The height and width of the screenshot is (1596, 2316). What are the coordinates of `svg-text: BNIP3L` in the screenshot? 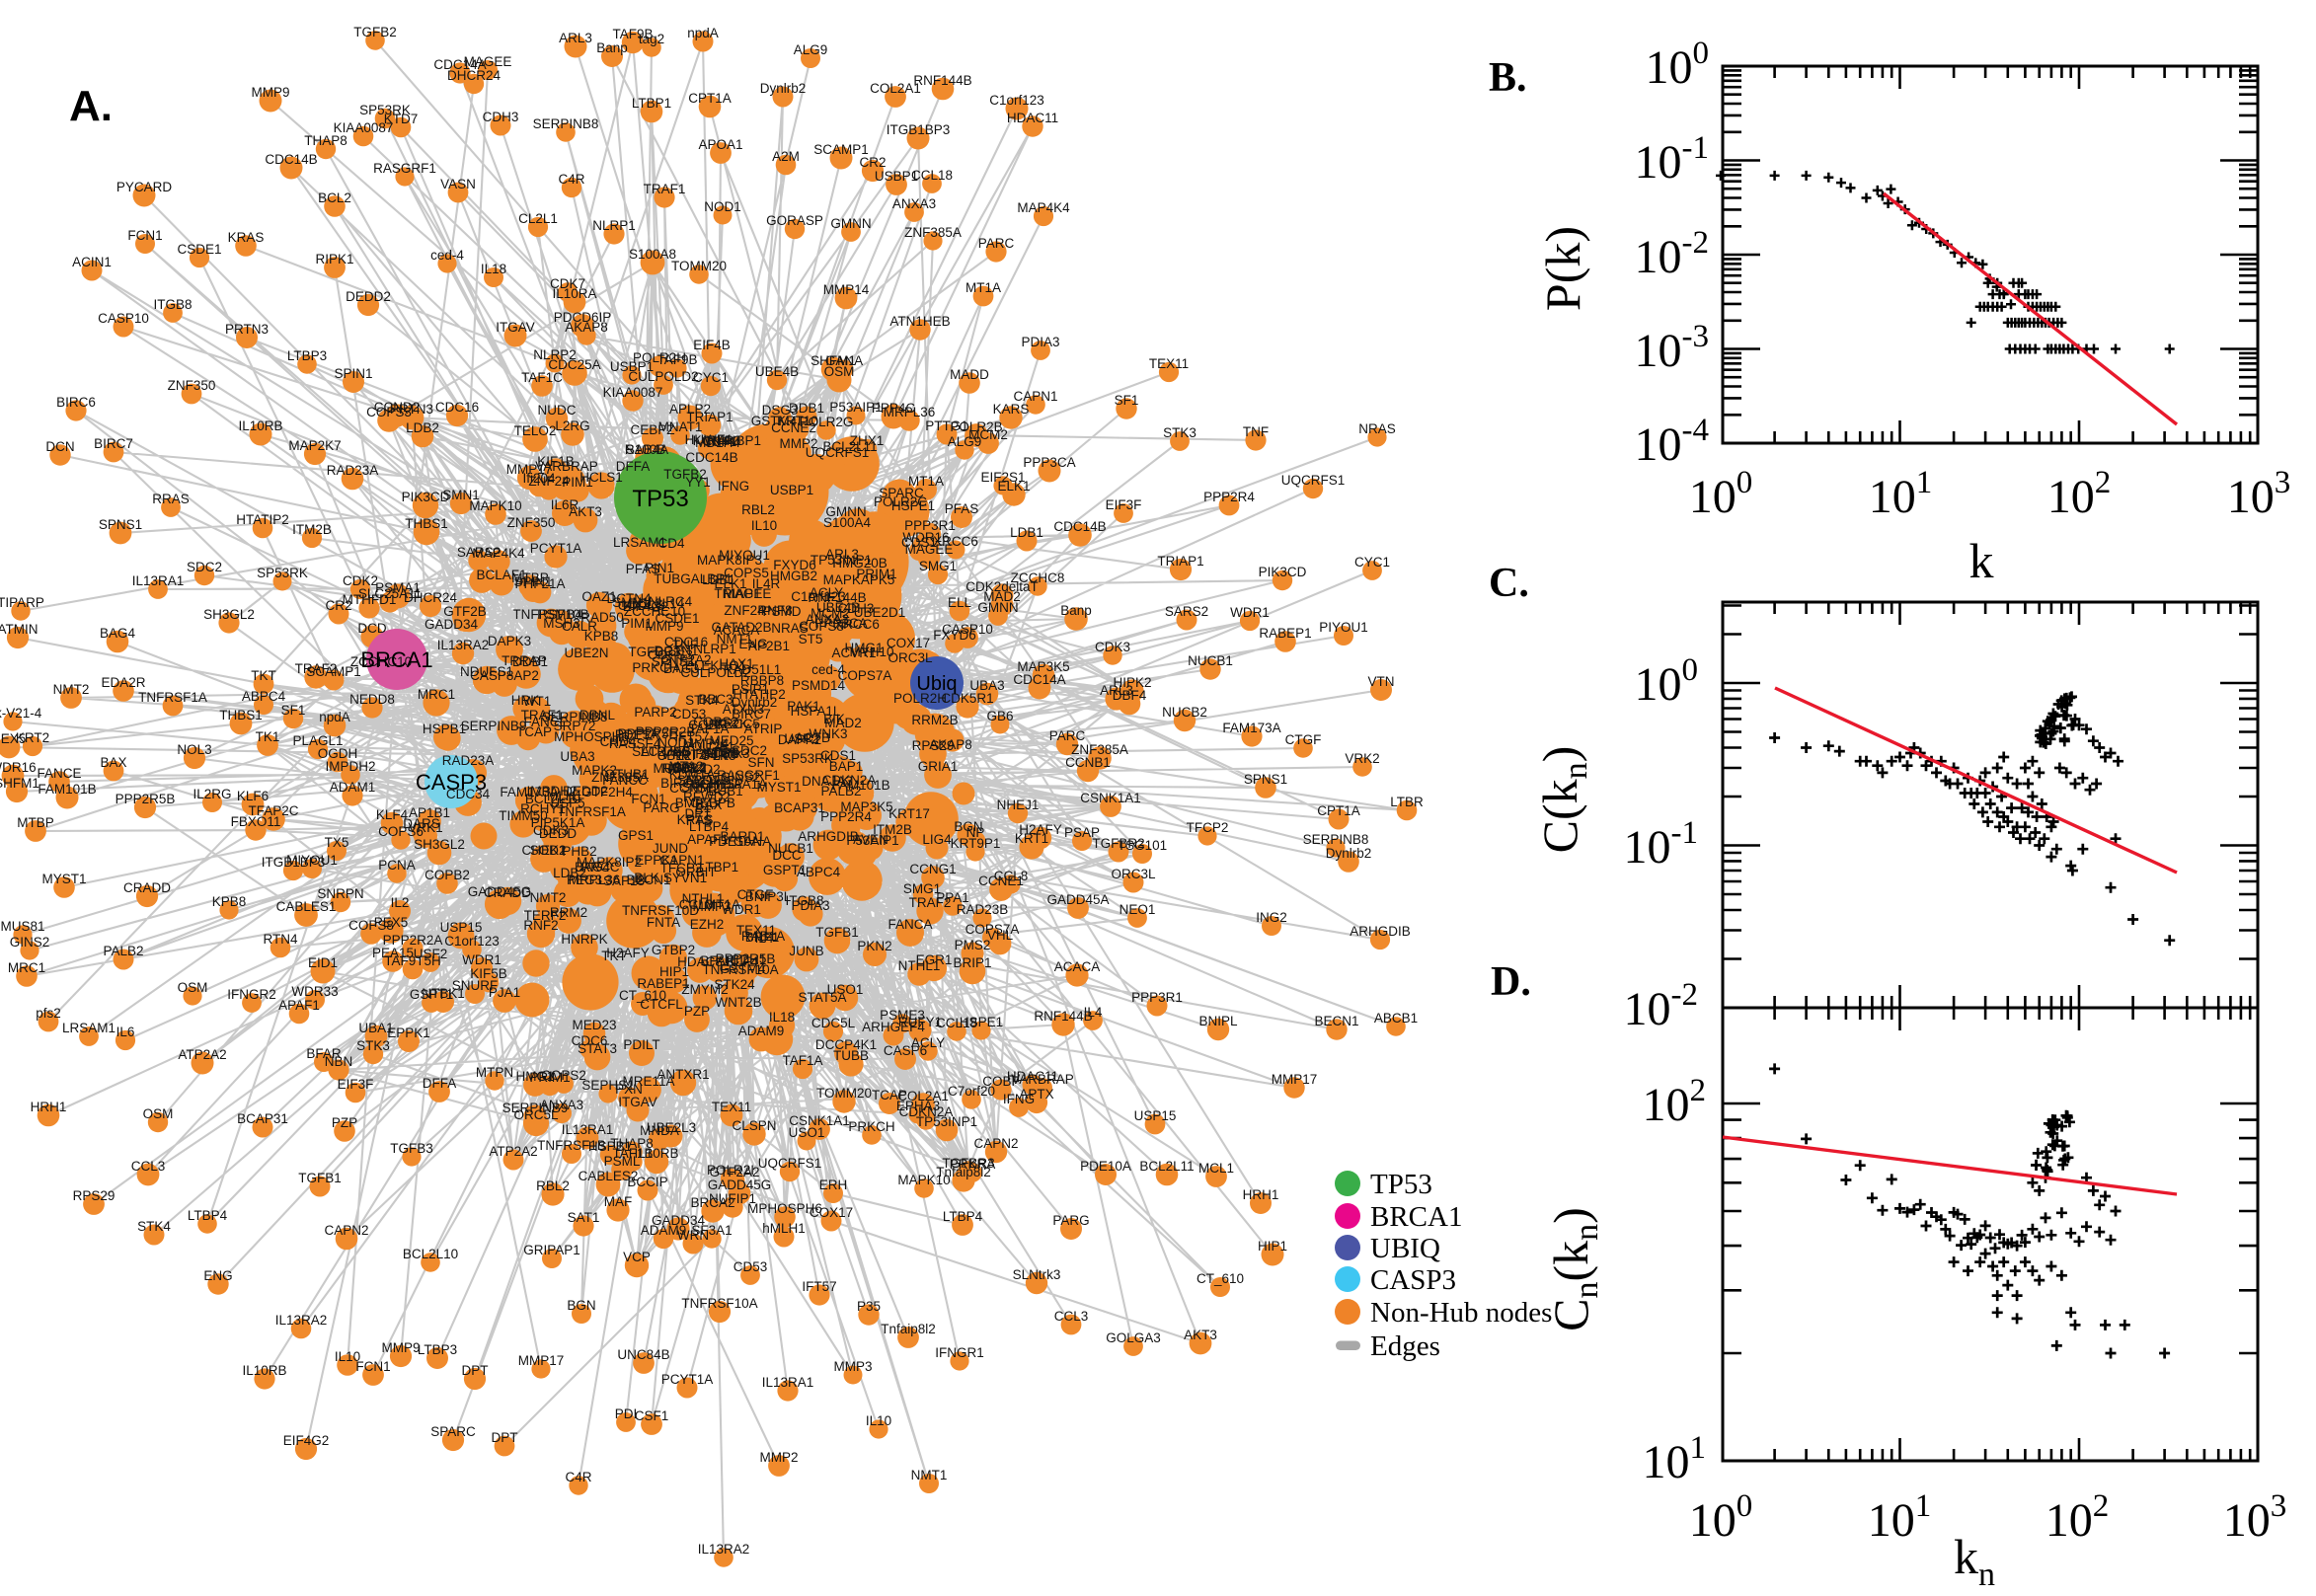 It's located at (769, 896).